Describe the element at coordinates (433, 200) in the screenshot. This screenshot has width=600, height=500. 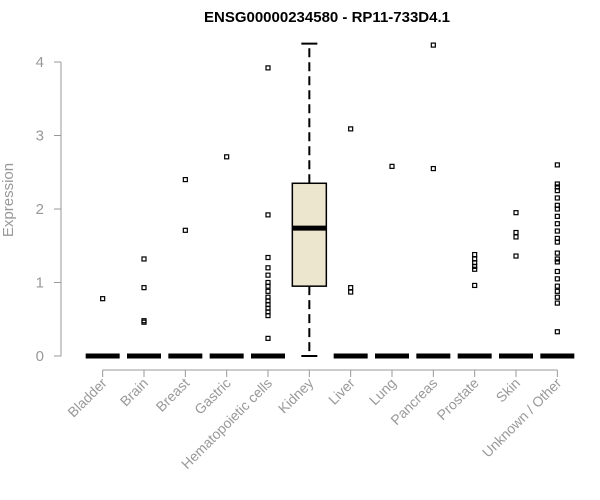
I see `box-pancreas` at that location.